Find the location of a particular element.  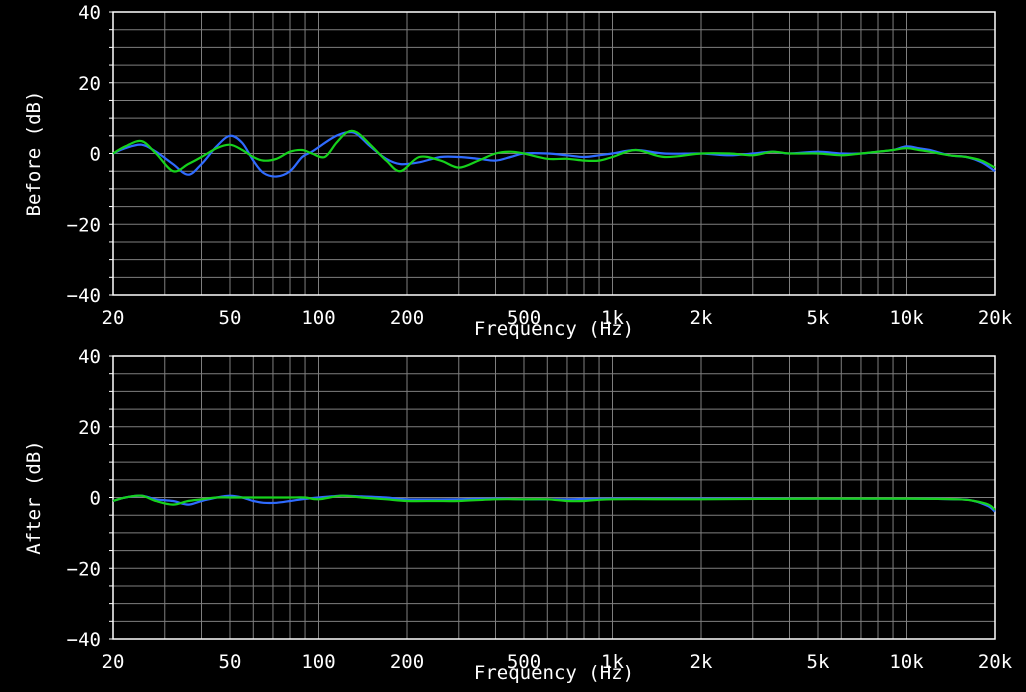

y-axis-title: After (dB) is located at coordinates (34, 497).